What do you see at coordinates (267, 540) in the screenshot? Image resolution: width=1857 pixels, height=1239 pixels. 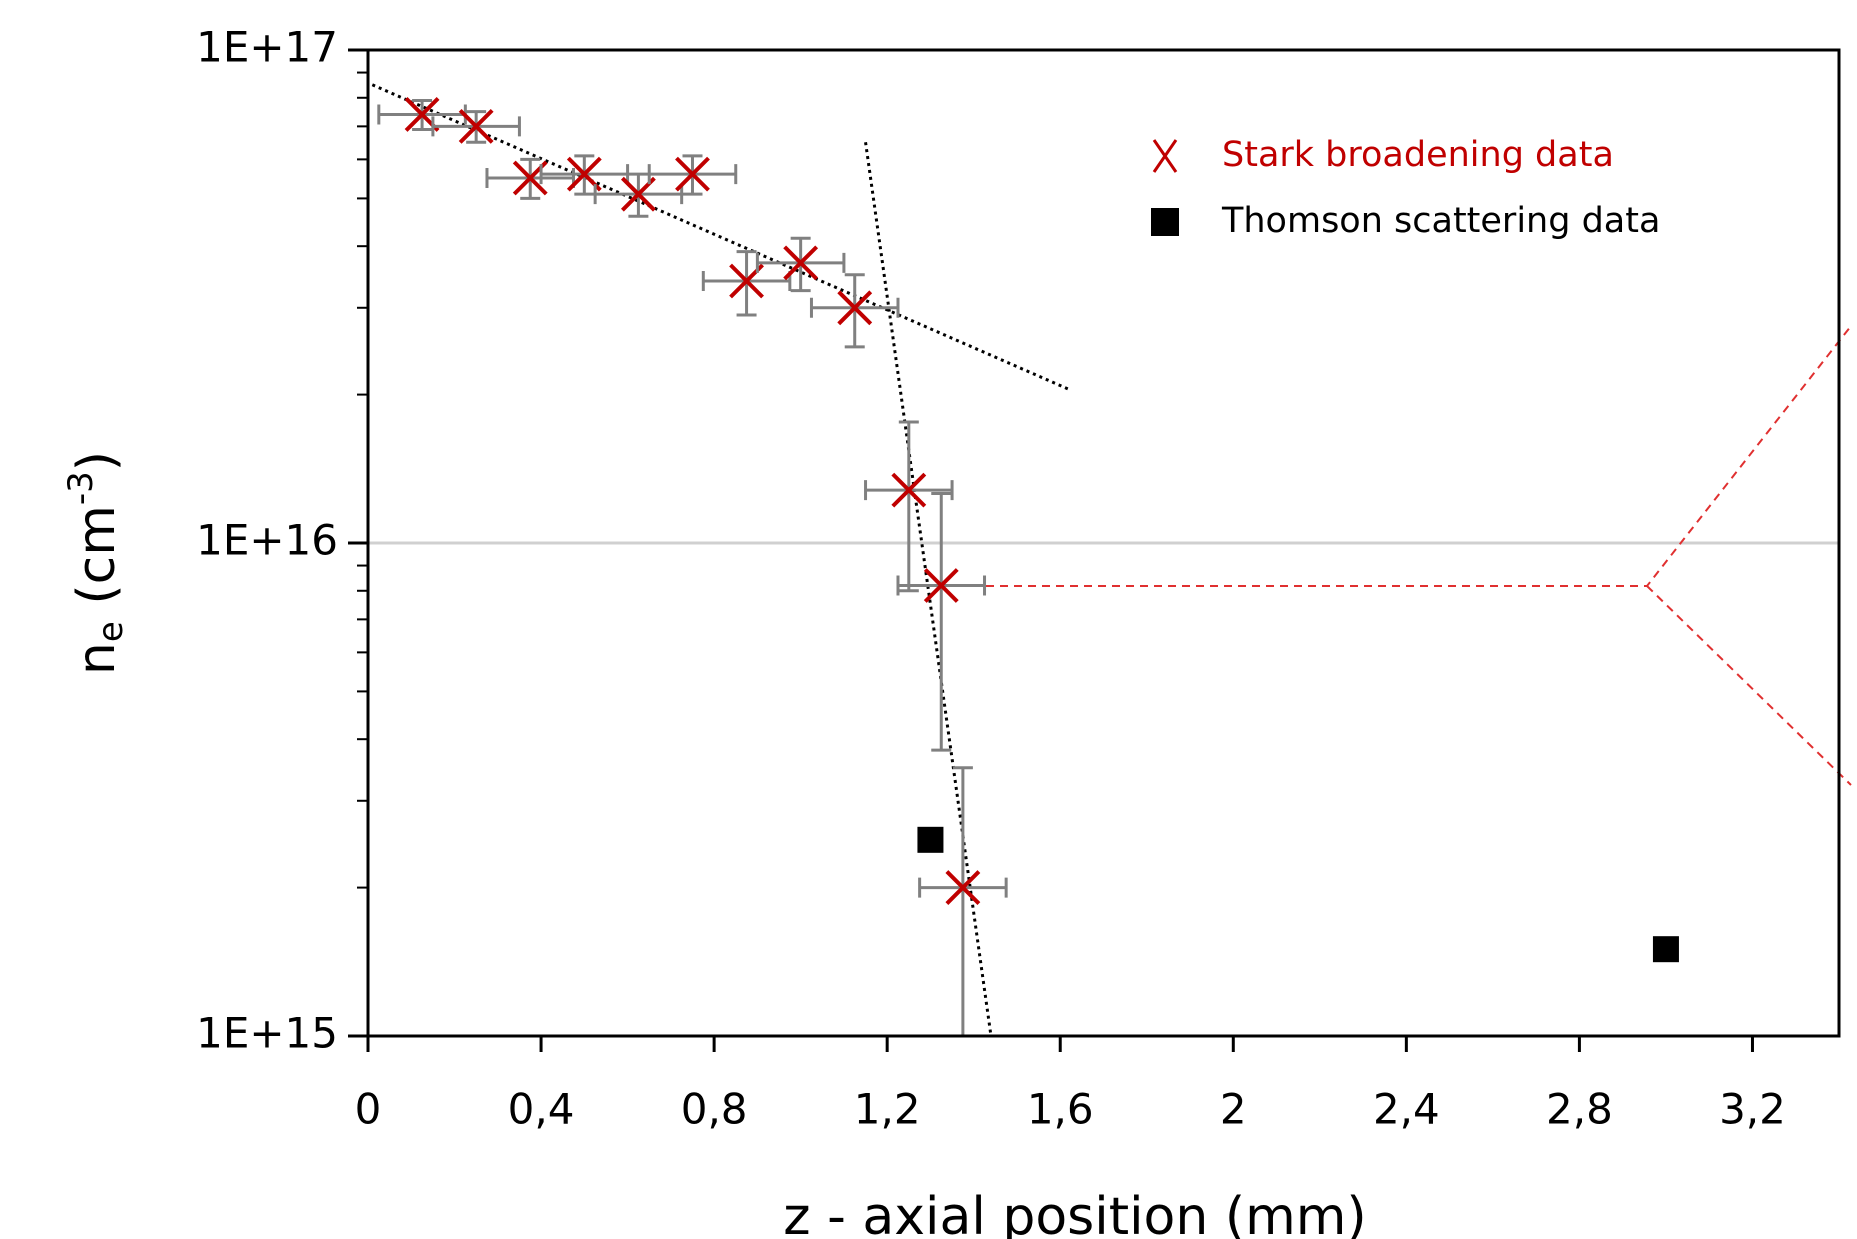 I see `y-tick-label: 1E+16` at bounding box center [267, 540].